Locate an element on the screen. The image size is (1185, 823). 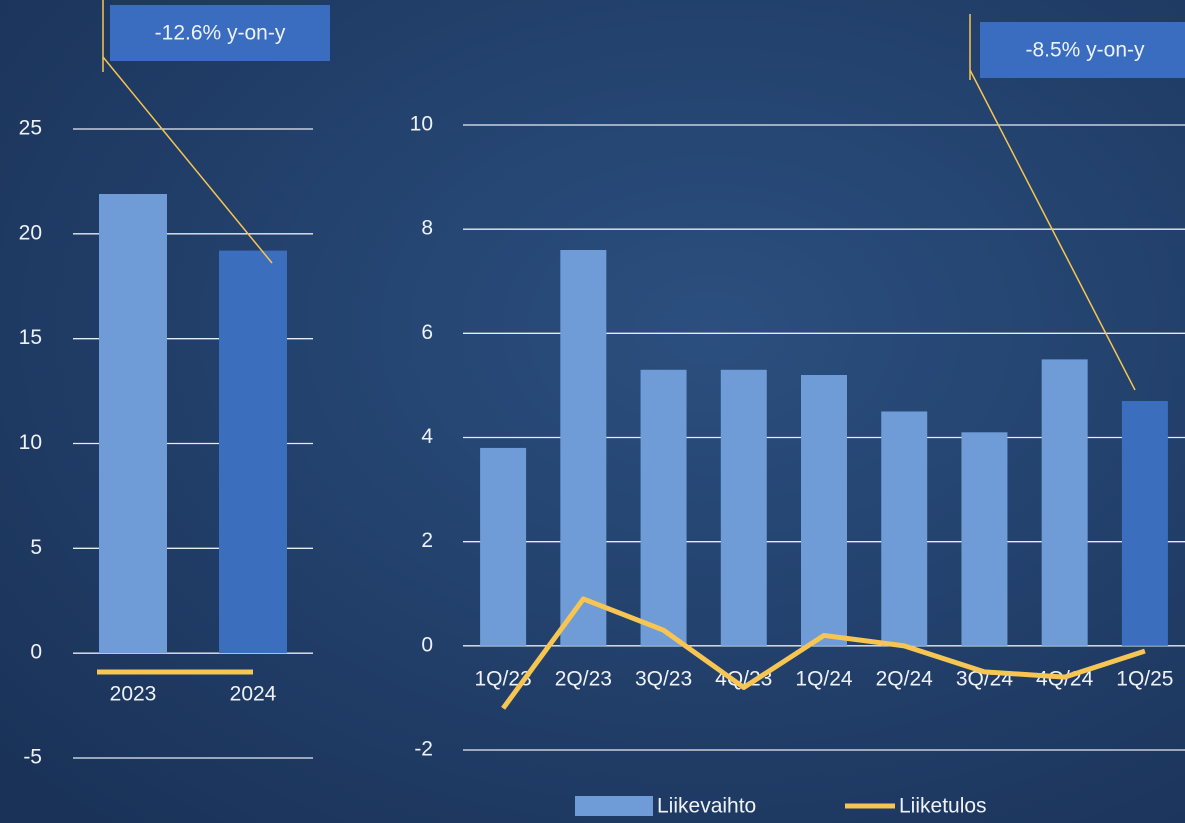
x-tick-label: 4Q/23 is located at coordinates (743, 679).